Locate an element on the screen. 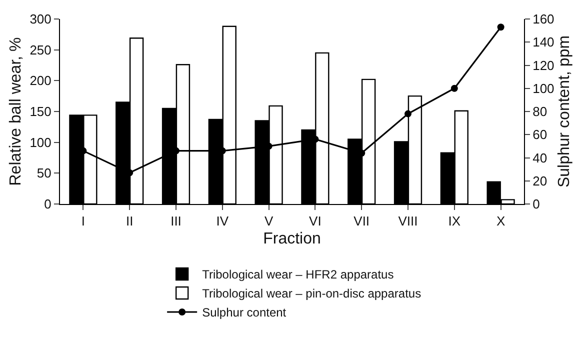  x-tick-label: V is located at coordinates (269, 221).